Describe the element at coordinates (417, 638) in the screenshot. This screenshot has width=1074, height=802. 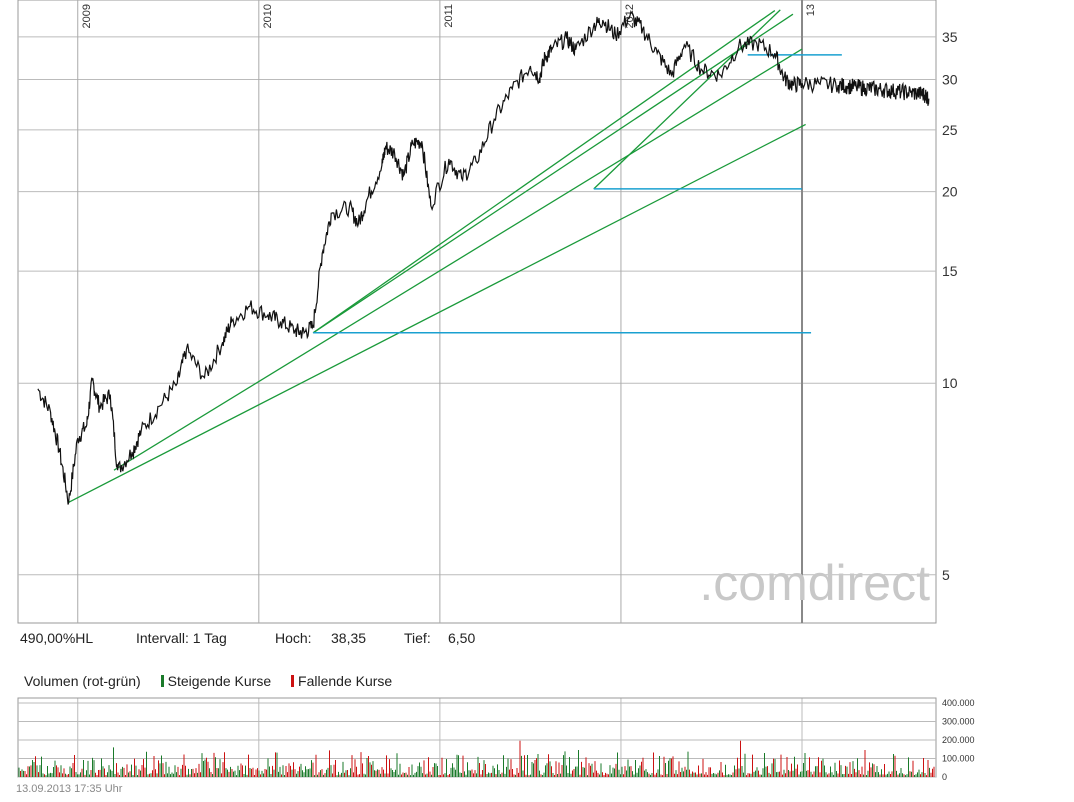
I see `tief-label: Tief:` at that location.